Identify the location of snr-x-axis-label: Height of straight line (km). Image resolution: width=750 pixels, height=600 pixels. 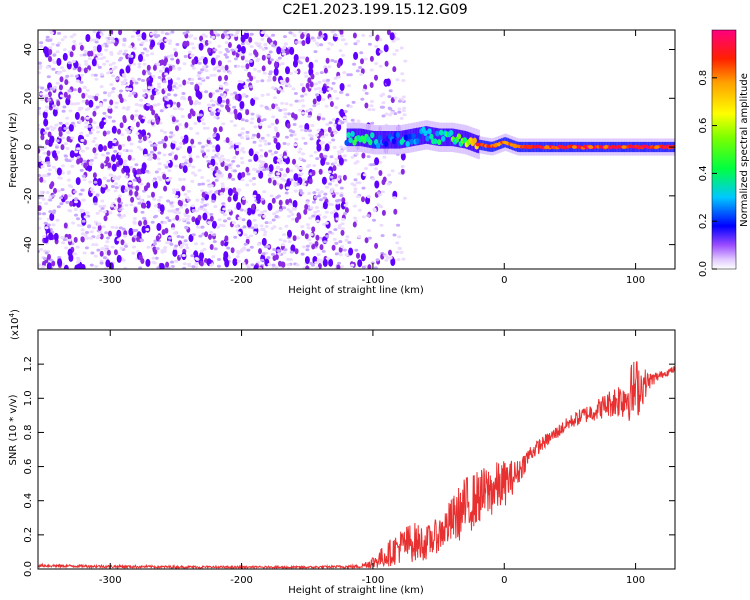
(356, 590).